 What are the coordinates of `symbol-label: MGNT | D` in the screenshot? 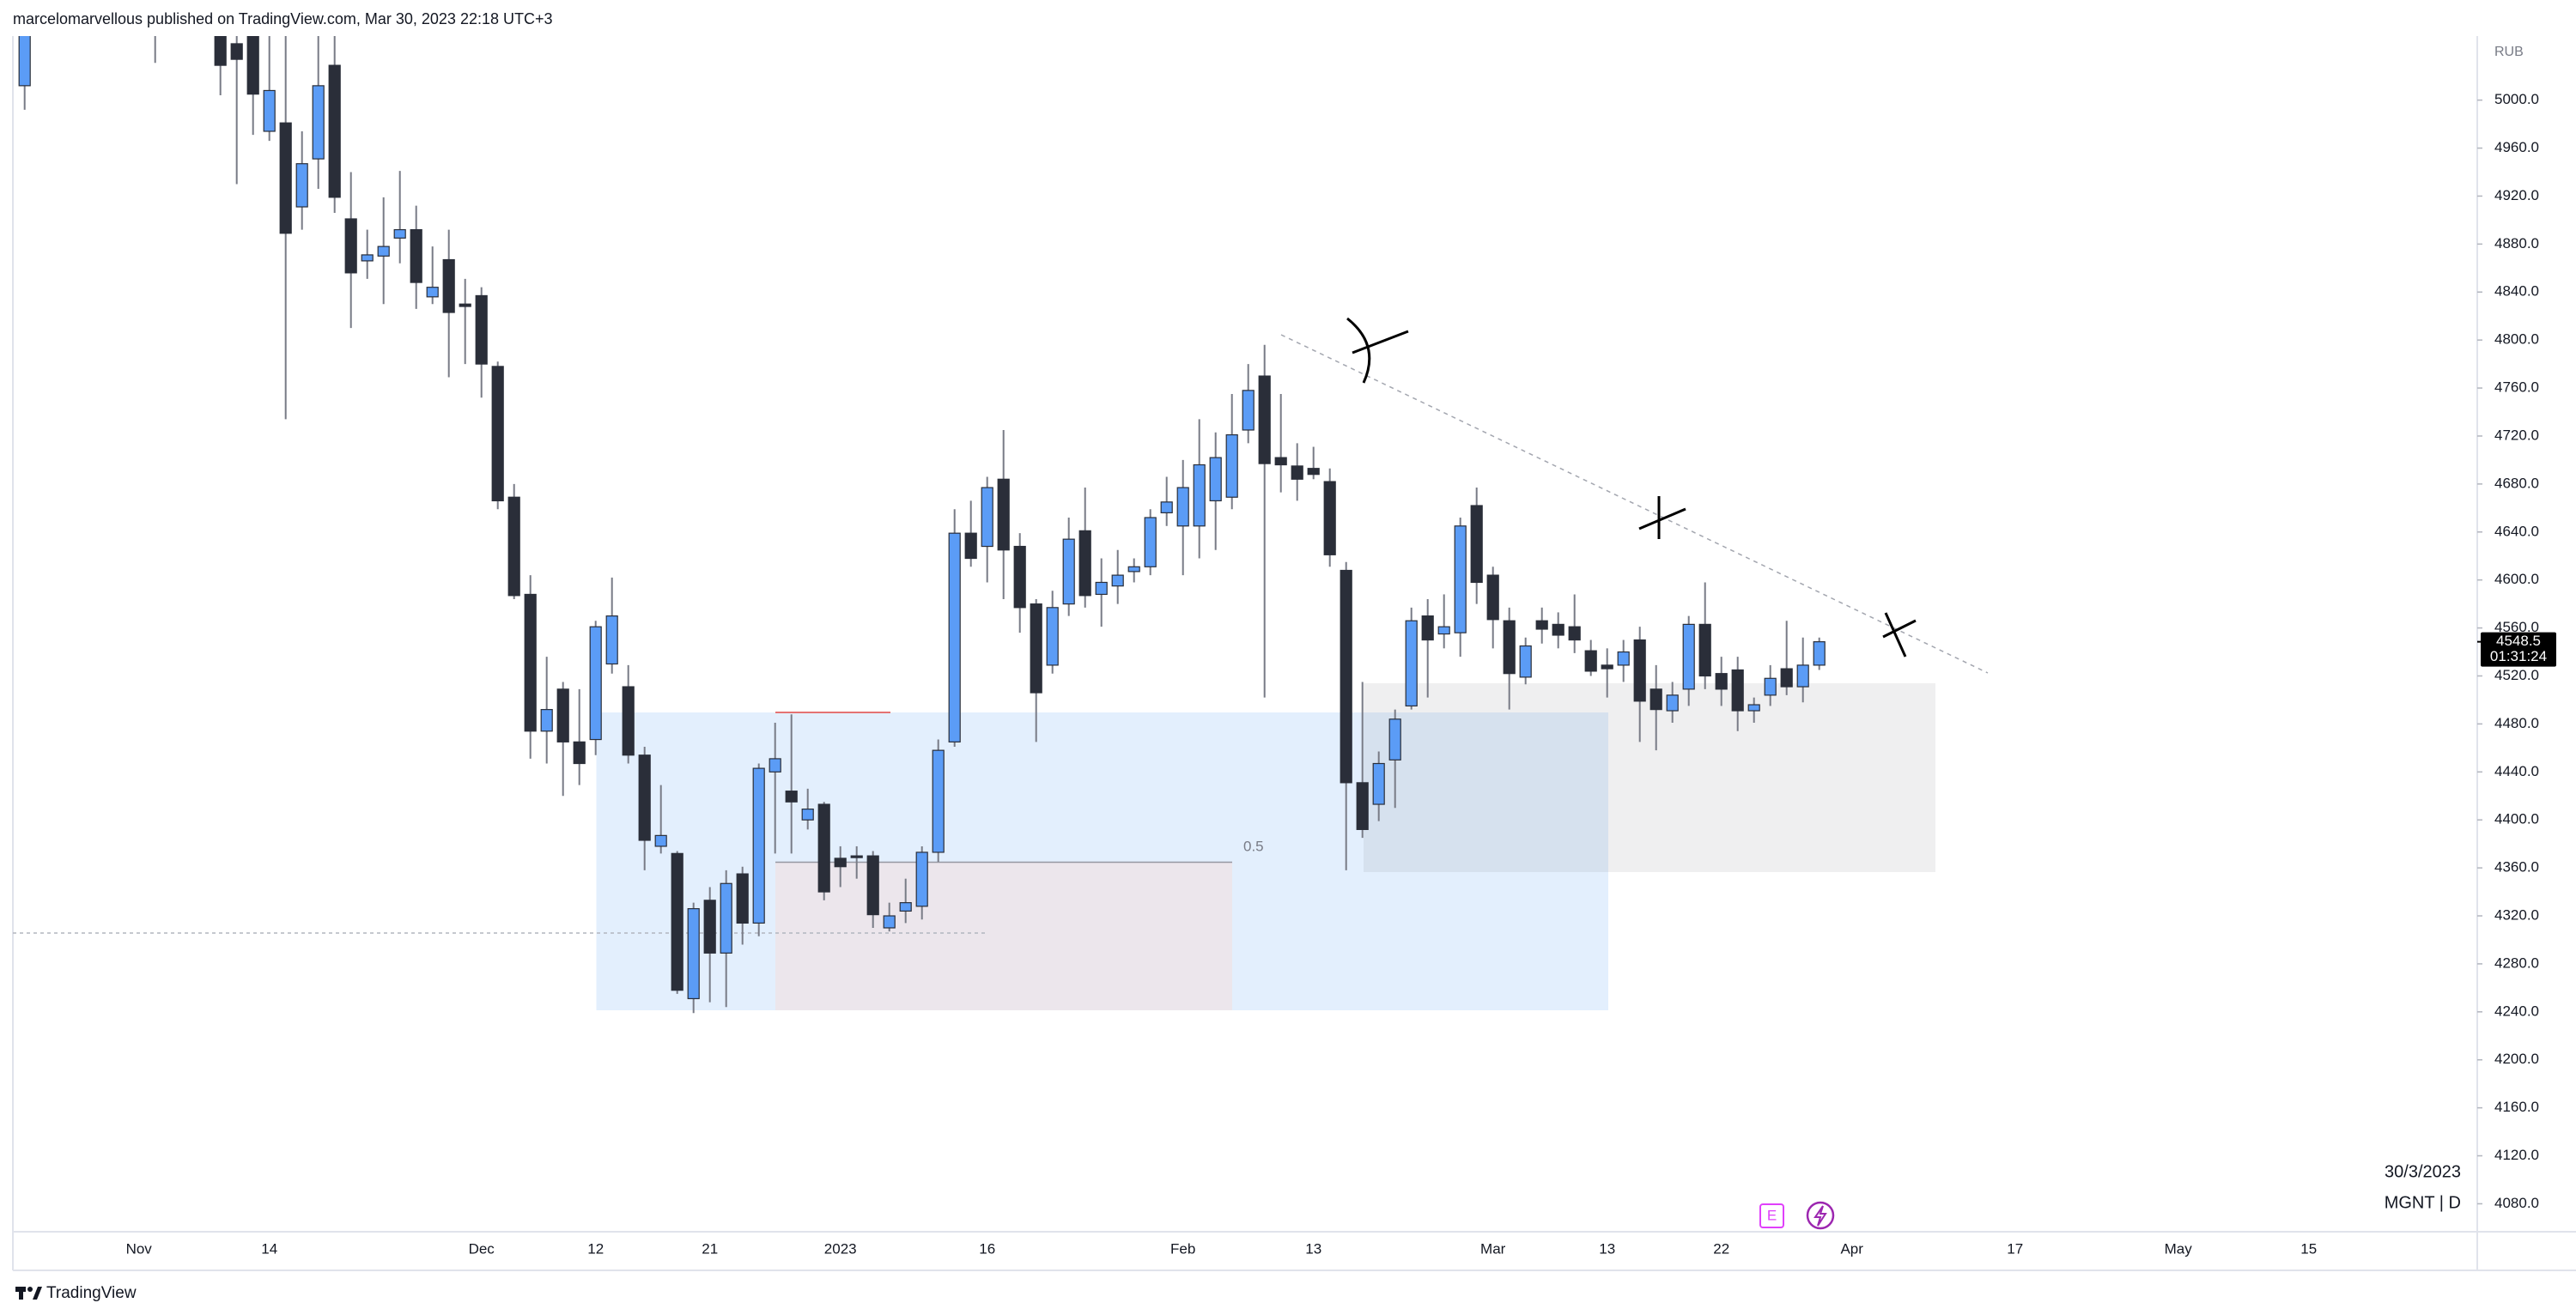 It's located at (2423, 1203).